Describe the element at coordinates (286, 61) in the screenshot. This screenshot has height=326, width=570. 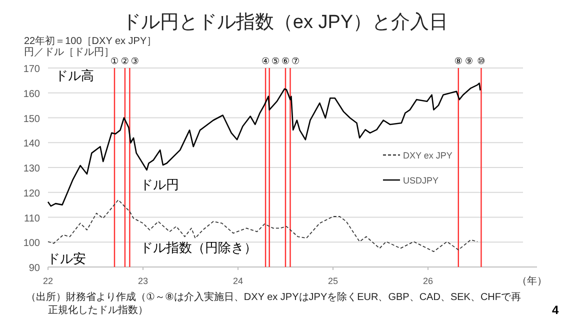
I see `ref-line-label: ⑥` at that location.